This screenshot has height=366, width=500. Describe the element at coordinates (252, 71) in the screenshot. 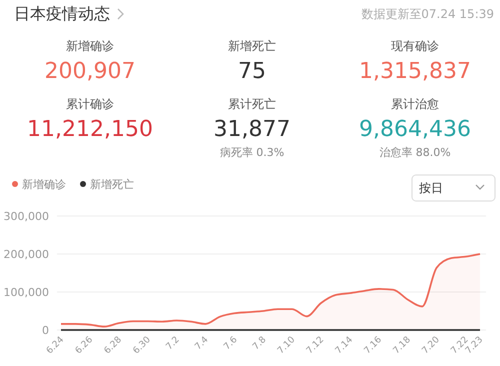

I see `text: 75` at that location.